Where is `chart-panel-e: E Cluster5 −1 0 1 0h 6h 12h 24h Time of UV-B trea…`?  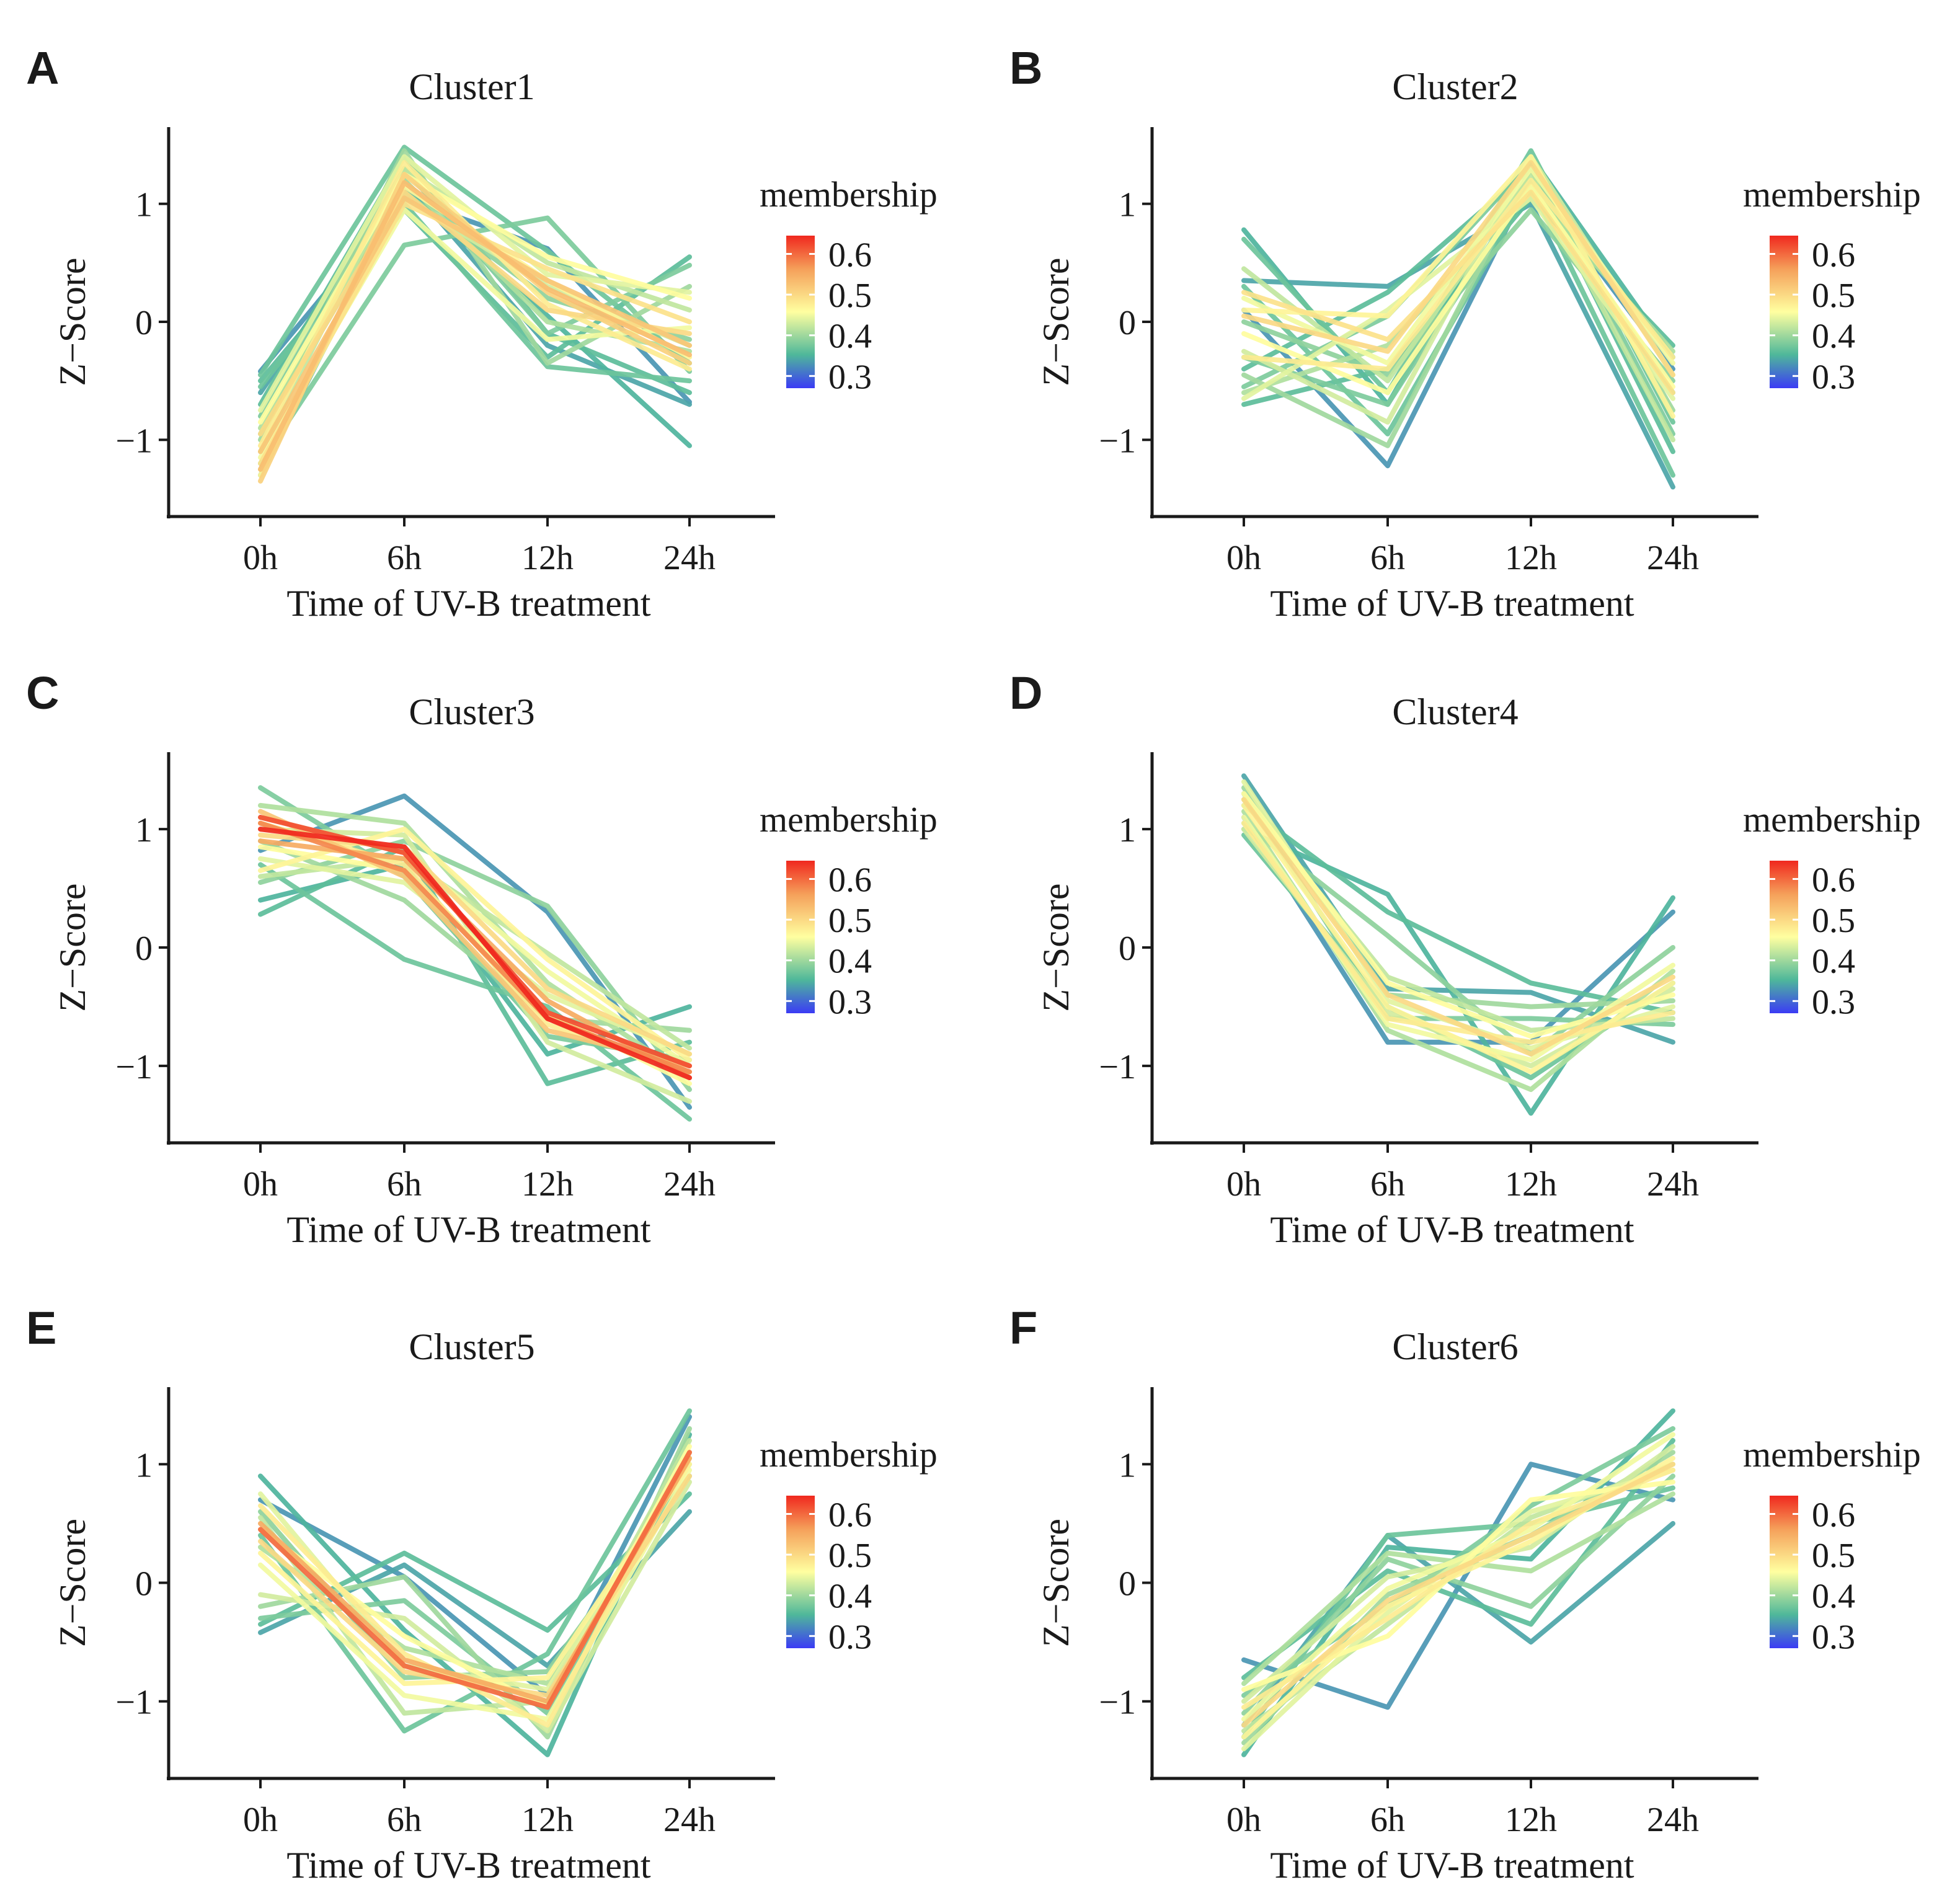
chart-panel-e: E Cluster5 −1 0 1 0h 6h 12h 24h Time of UV-B trea… is located at coordinates (482, 1594).